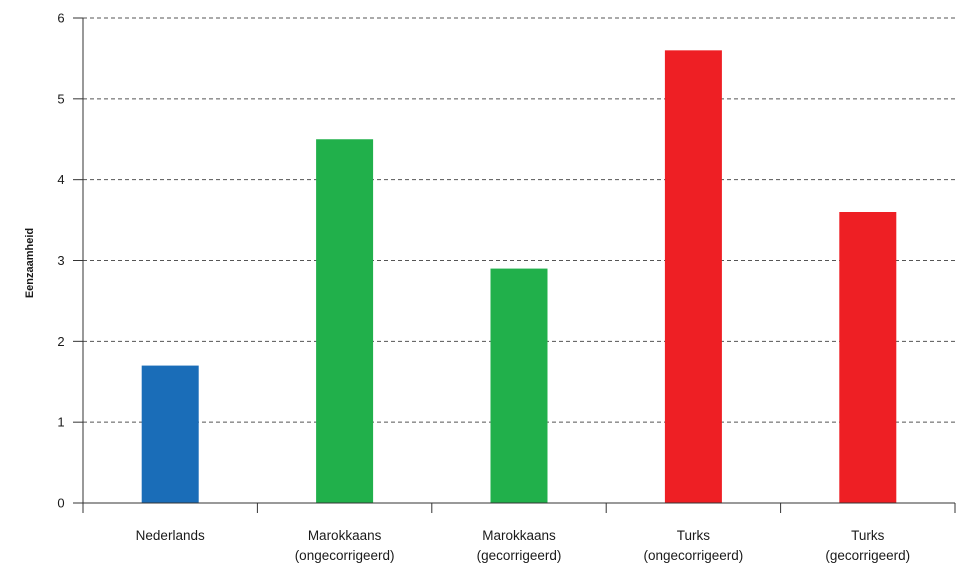 The width and height of the screenshot is (965, 564). What do you see at coordinates (60, 503) in the screenshot?
I see `y-tick-label: 0` at bounding box center [60, 503].